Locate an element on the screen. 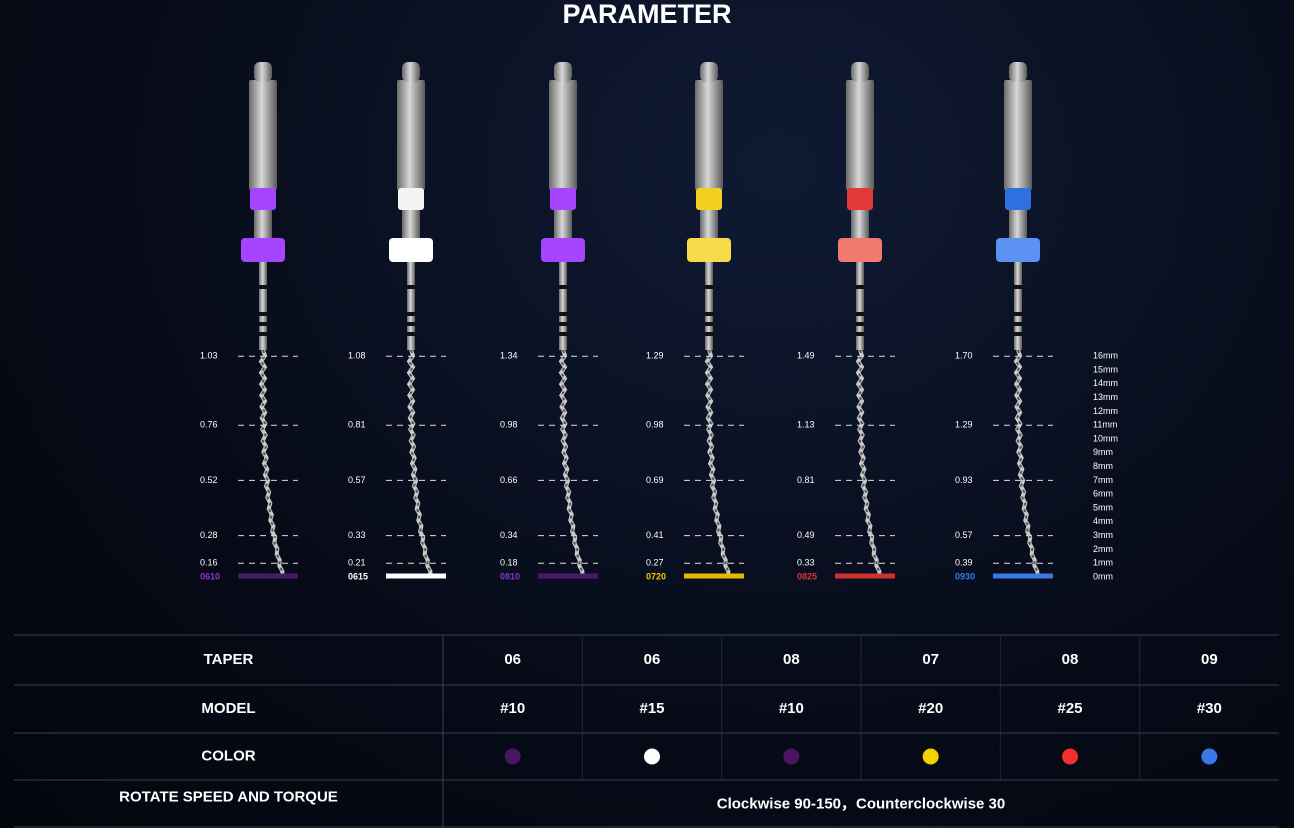 The height and width of the screenshot is (828, 1294). file: 1.29 0.98 0.69 0.41 0.27 0720 is located at coordinates (695, 321).